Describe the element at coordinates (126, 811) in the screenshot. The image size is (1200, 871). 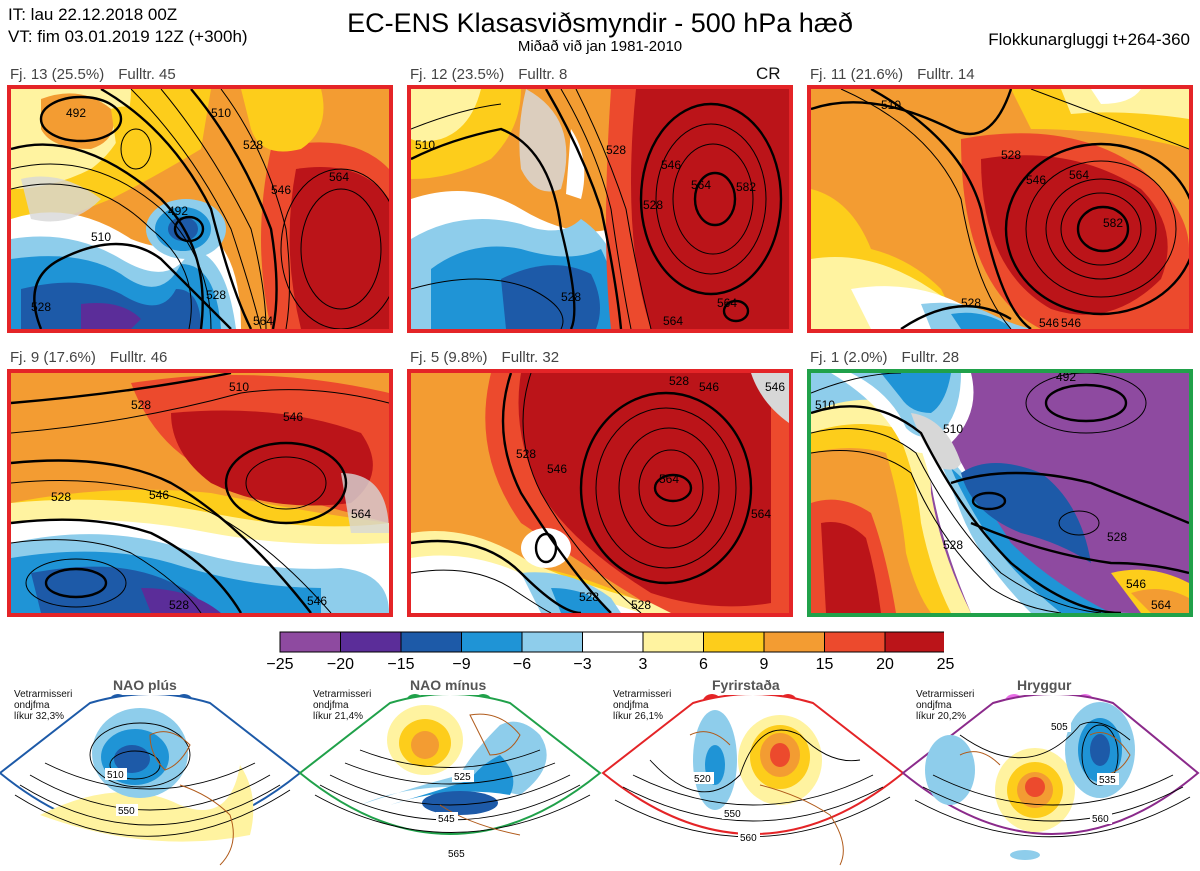
I see `regime-1-contour: 550` at that location.